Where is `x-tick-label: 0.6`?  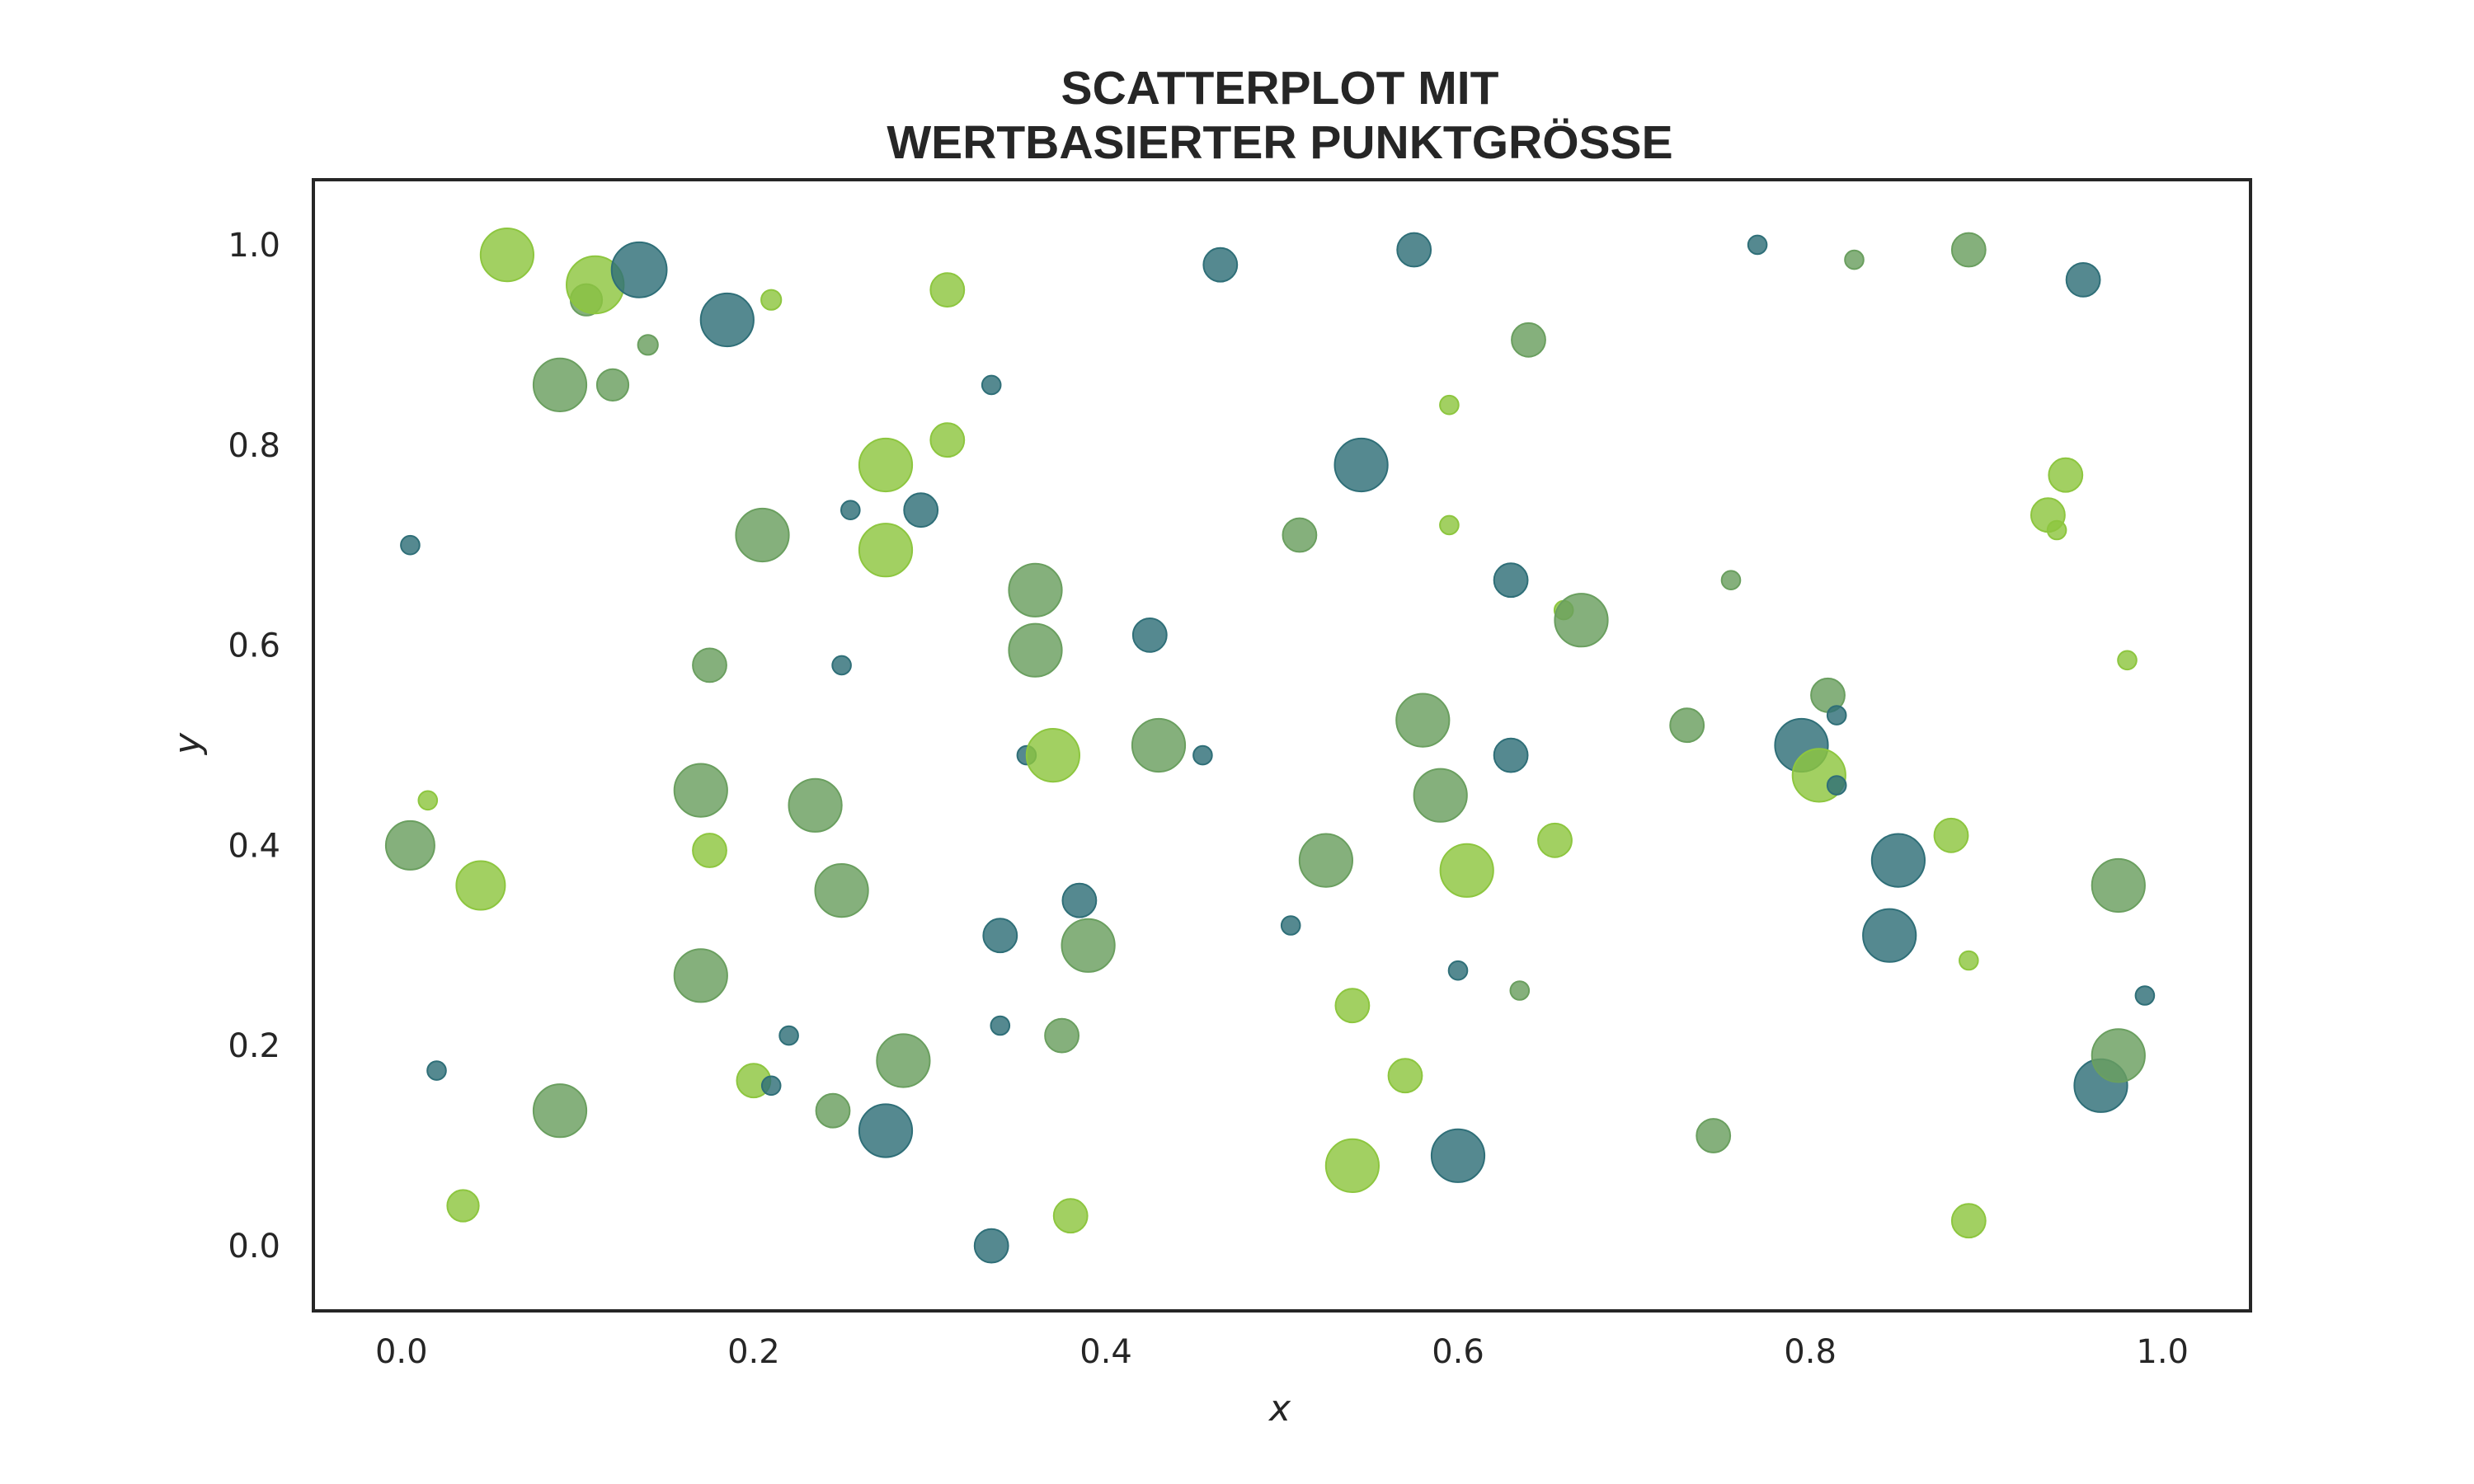
x-tick-label: 0.6 is located at coordinates (1458, 1352).